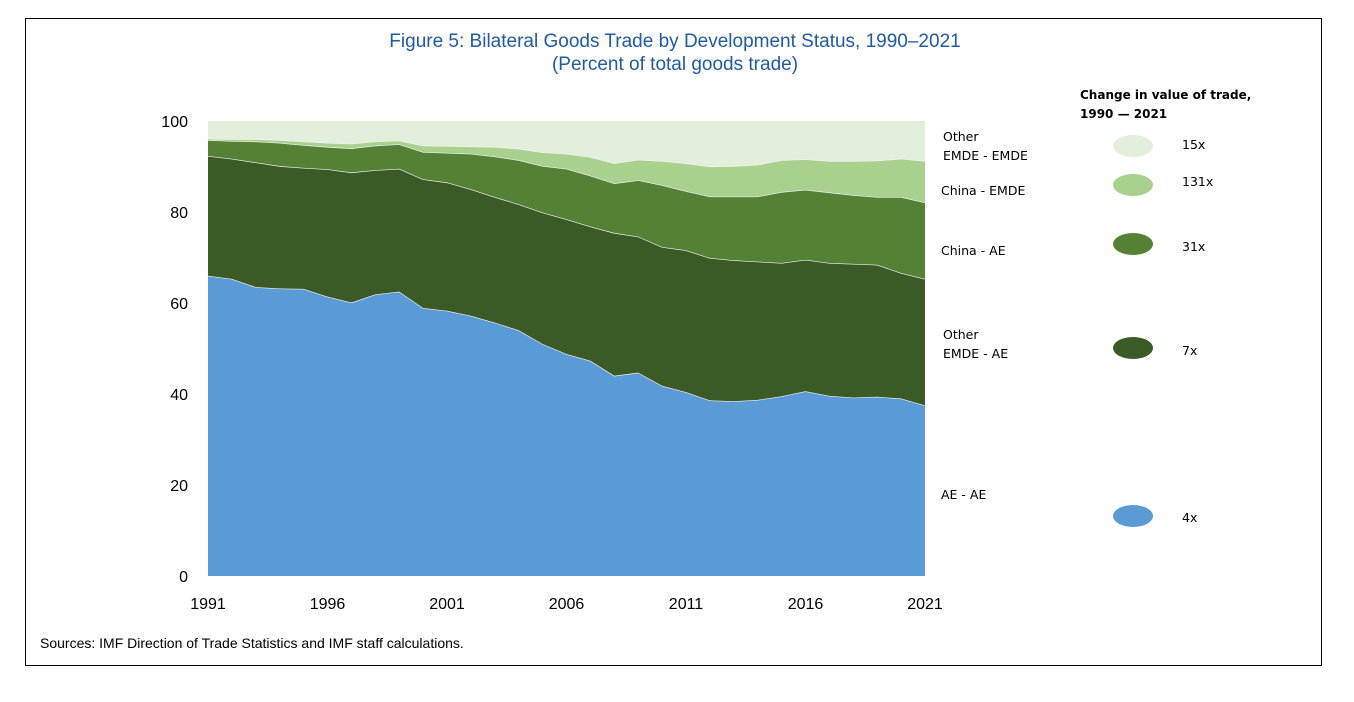 Image resolution: width=1354 pixels, height=702 pixels. What do you see at coordinates (1133, 348) in the screenshot?
I see `legend-swatch-other-emde-ae` at bounding box center [1133, 348].